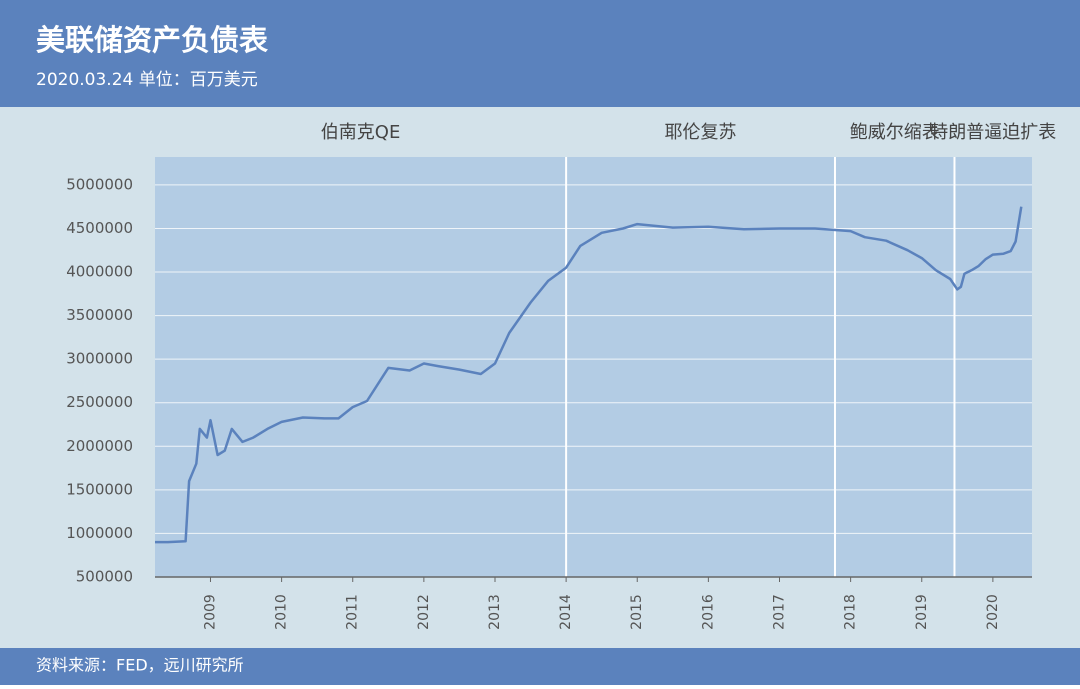 The width and height of the screenshot is (1080, 689). Describe the element at coordinates (99, 315) in the screenshot. I see `y-tick-label: 3500000` at that location.